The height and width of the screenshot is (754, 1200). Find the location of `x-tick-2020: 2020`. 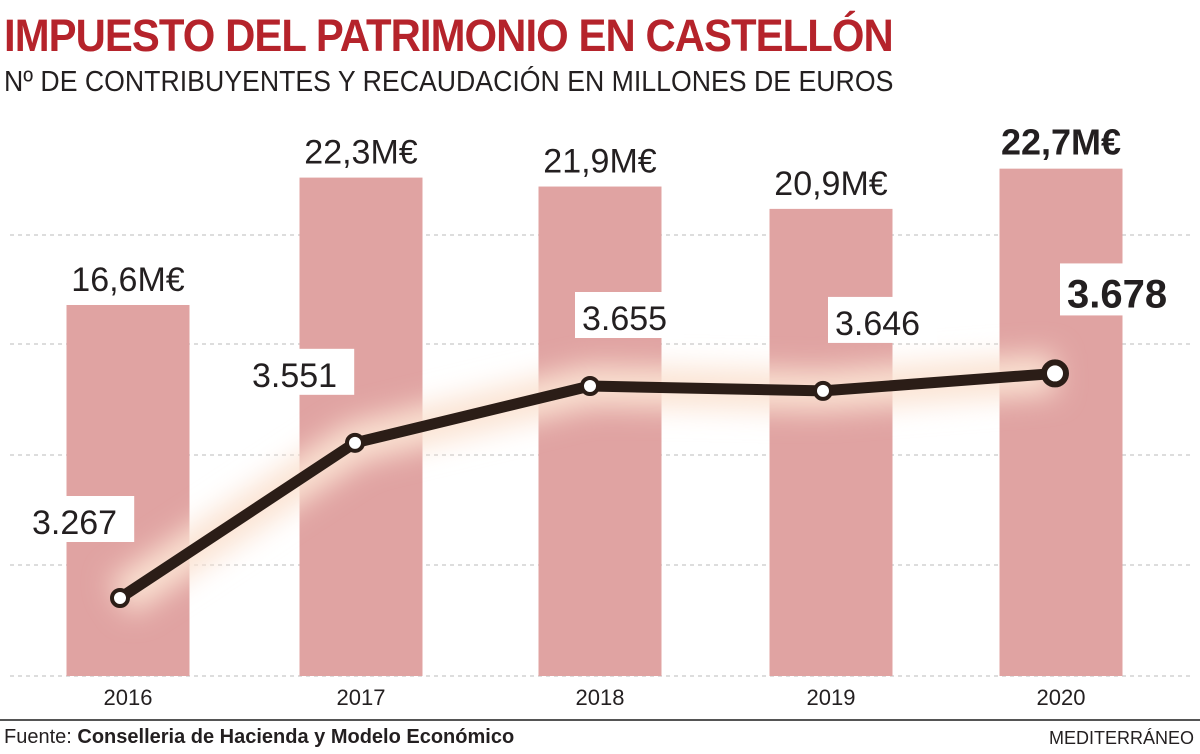

x-tick-2020: 2020 is located at coordinates (1061, 697).